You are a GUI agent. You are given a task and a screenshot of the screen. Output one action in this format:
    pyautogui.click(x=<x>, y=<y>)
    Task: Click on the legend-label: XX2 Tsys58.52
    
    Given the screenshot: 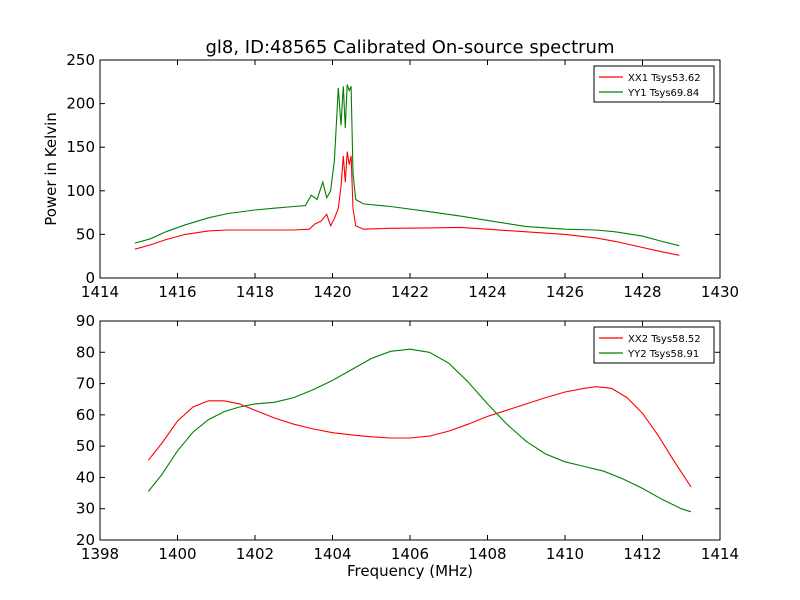 What is the action you would take?
    pyautogui.click(x=664, y=339)
    